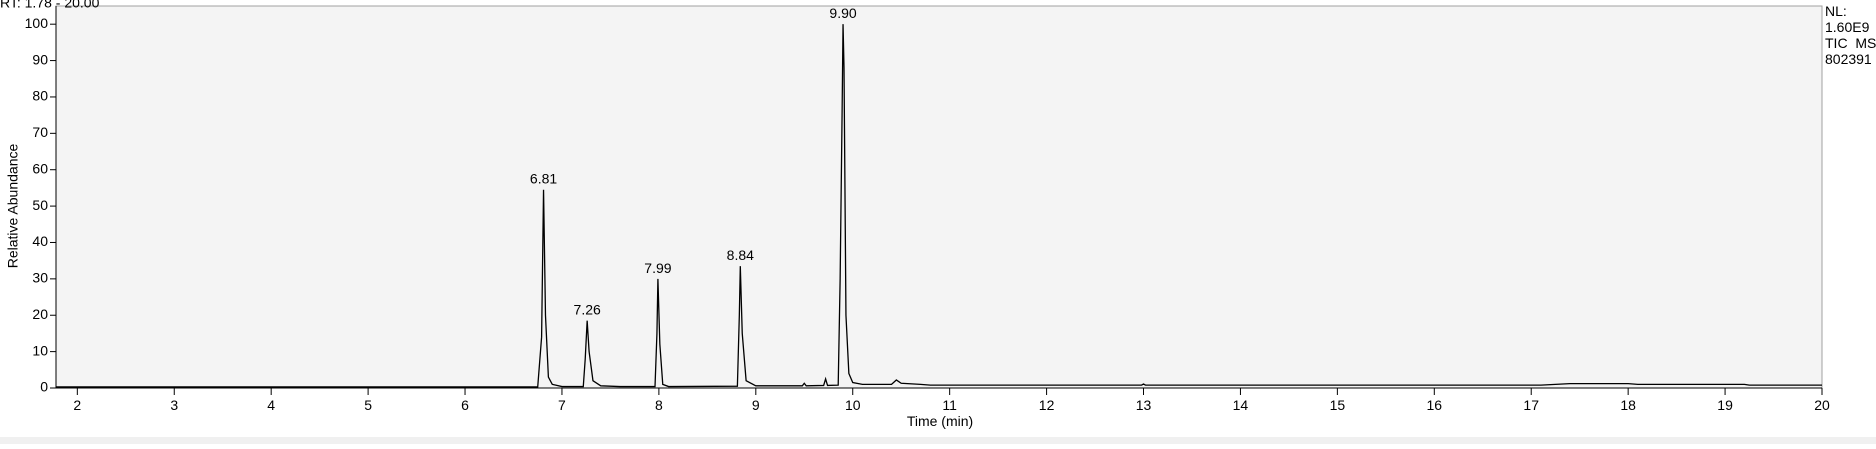 The image size is (1876, 449). What do you see at coordinates (853, 405) in the screenshot?
I see `x-tick-label: 10` at bounding box center [853, 405].